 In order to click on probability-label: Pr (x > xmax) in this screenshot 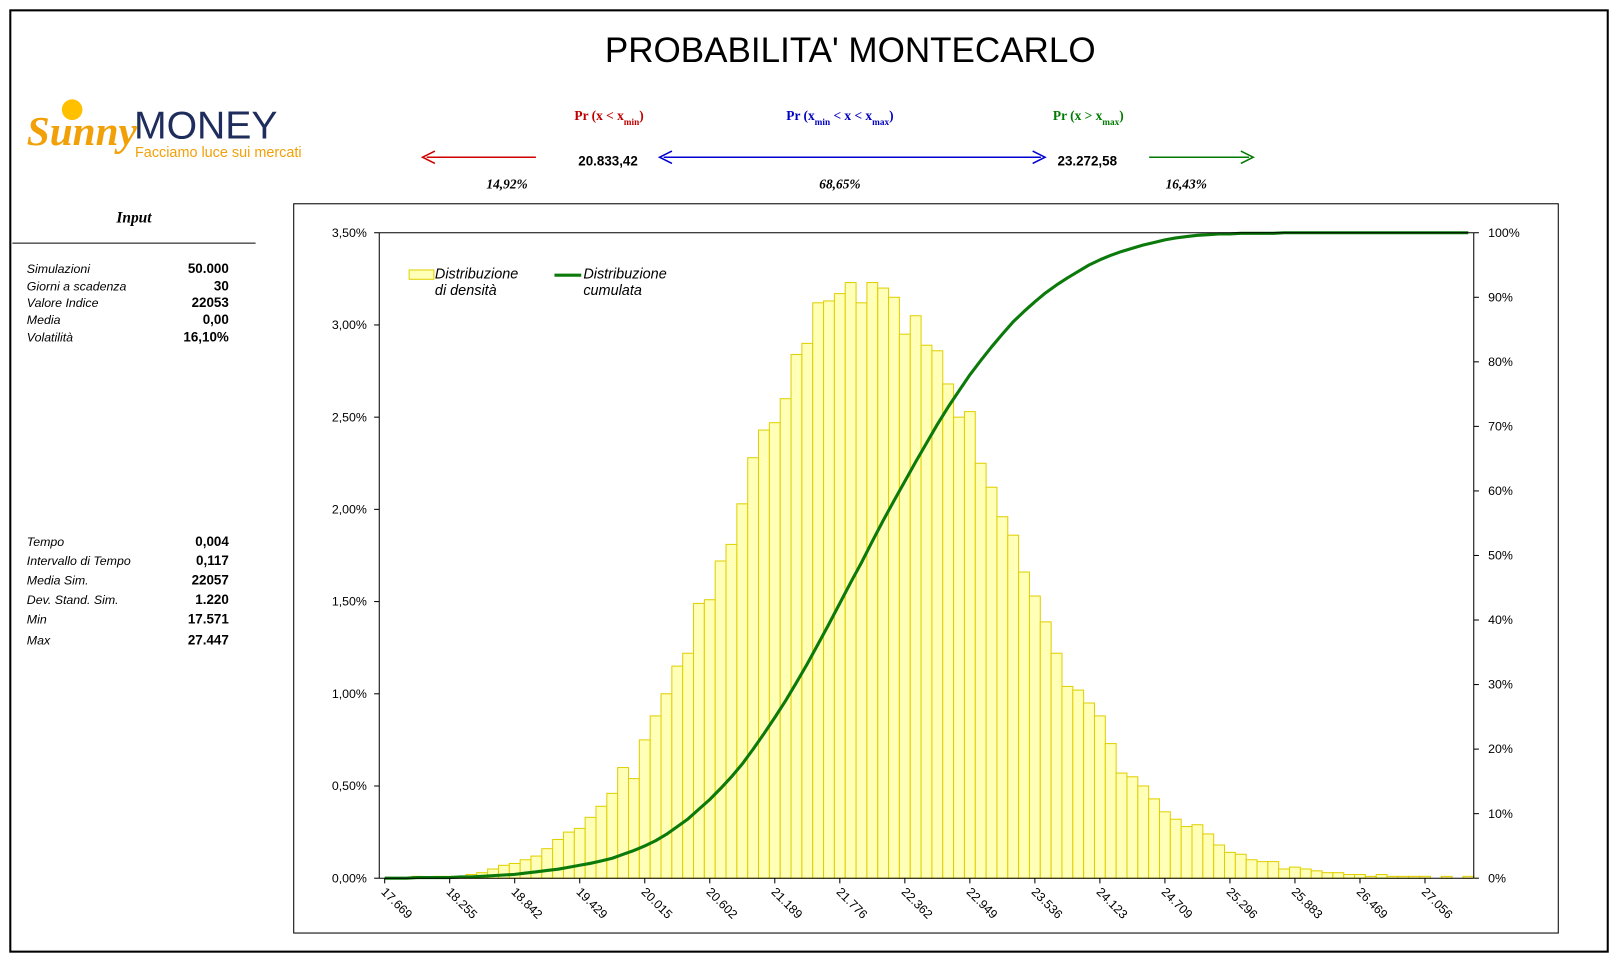, I will do `click(1088, 118)`.